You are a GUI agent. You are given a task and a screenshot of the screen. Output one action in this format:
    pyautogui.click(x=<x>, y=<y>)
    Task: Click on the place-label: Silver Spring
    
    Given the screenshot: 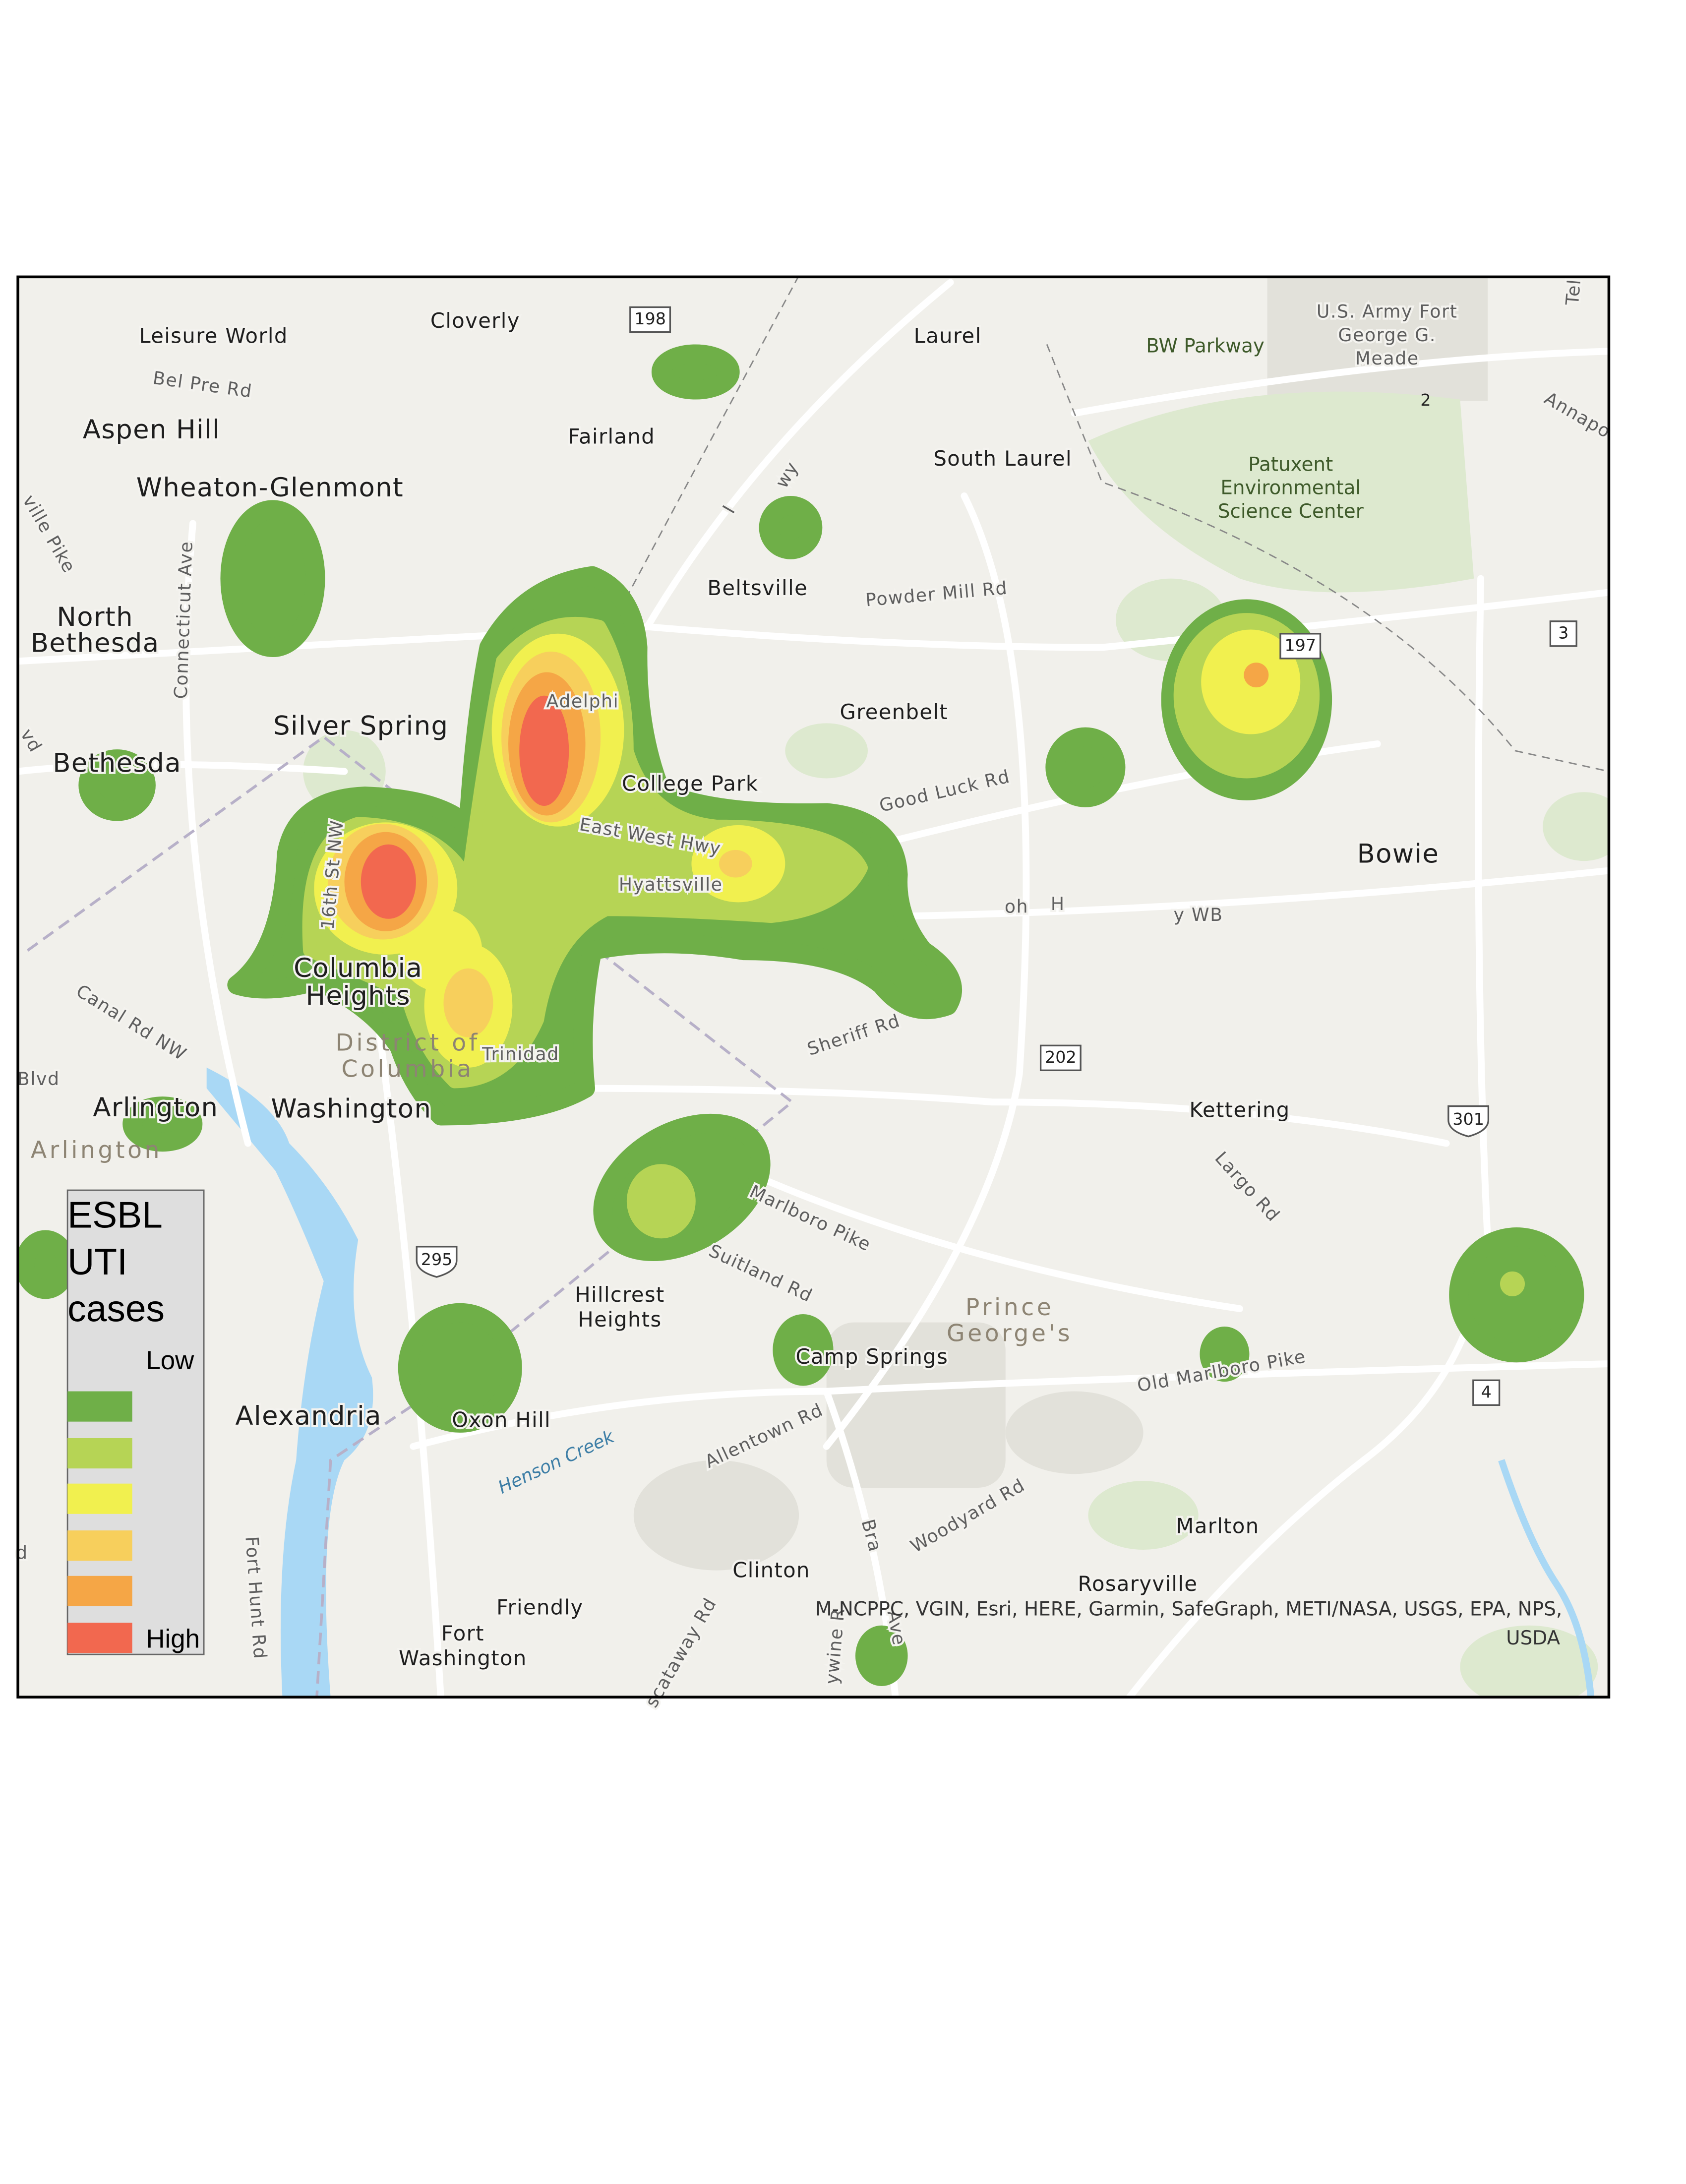 What is the action you would take?
    pyautogui.click(x=361, y=726)
    